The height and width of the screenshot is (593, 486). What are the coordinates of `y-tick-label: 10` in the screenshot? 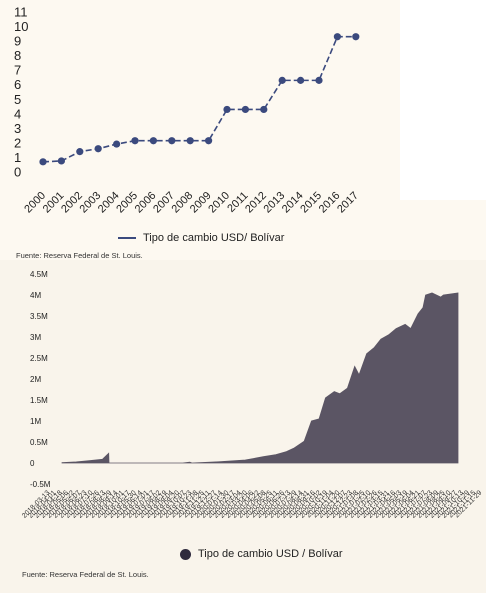 It's located at (21, 26).